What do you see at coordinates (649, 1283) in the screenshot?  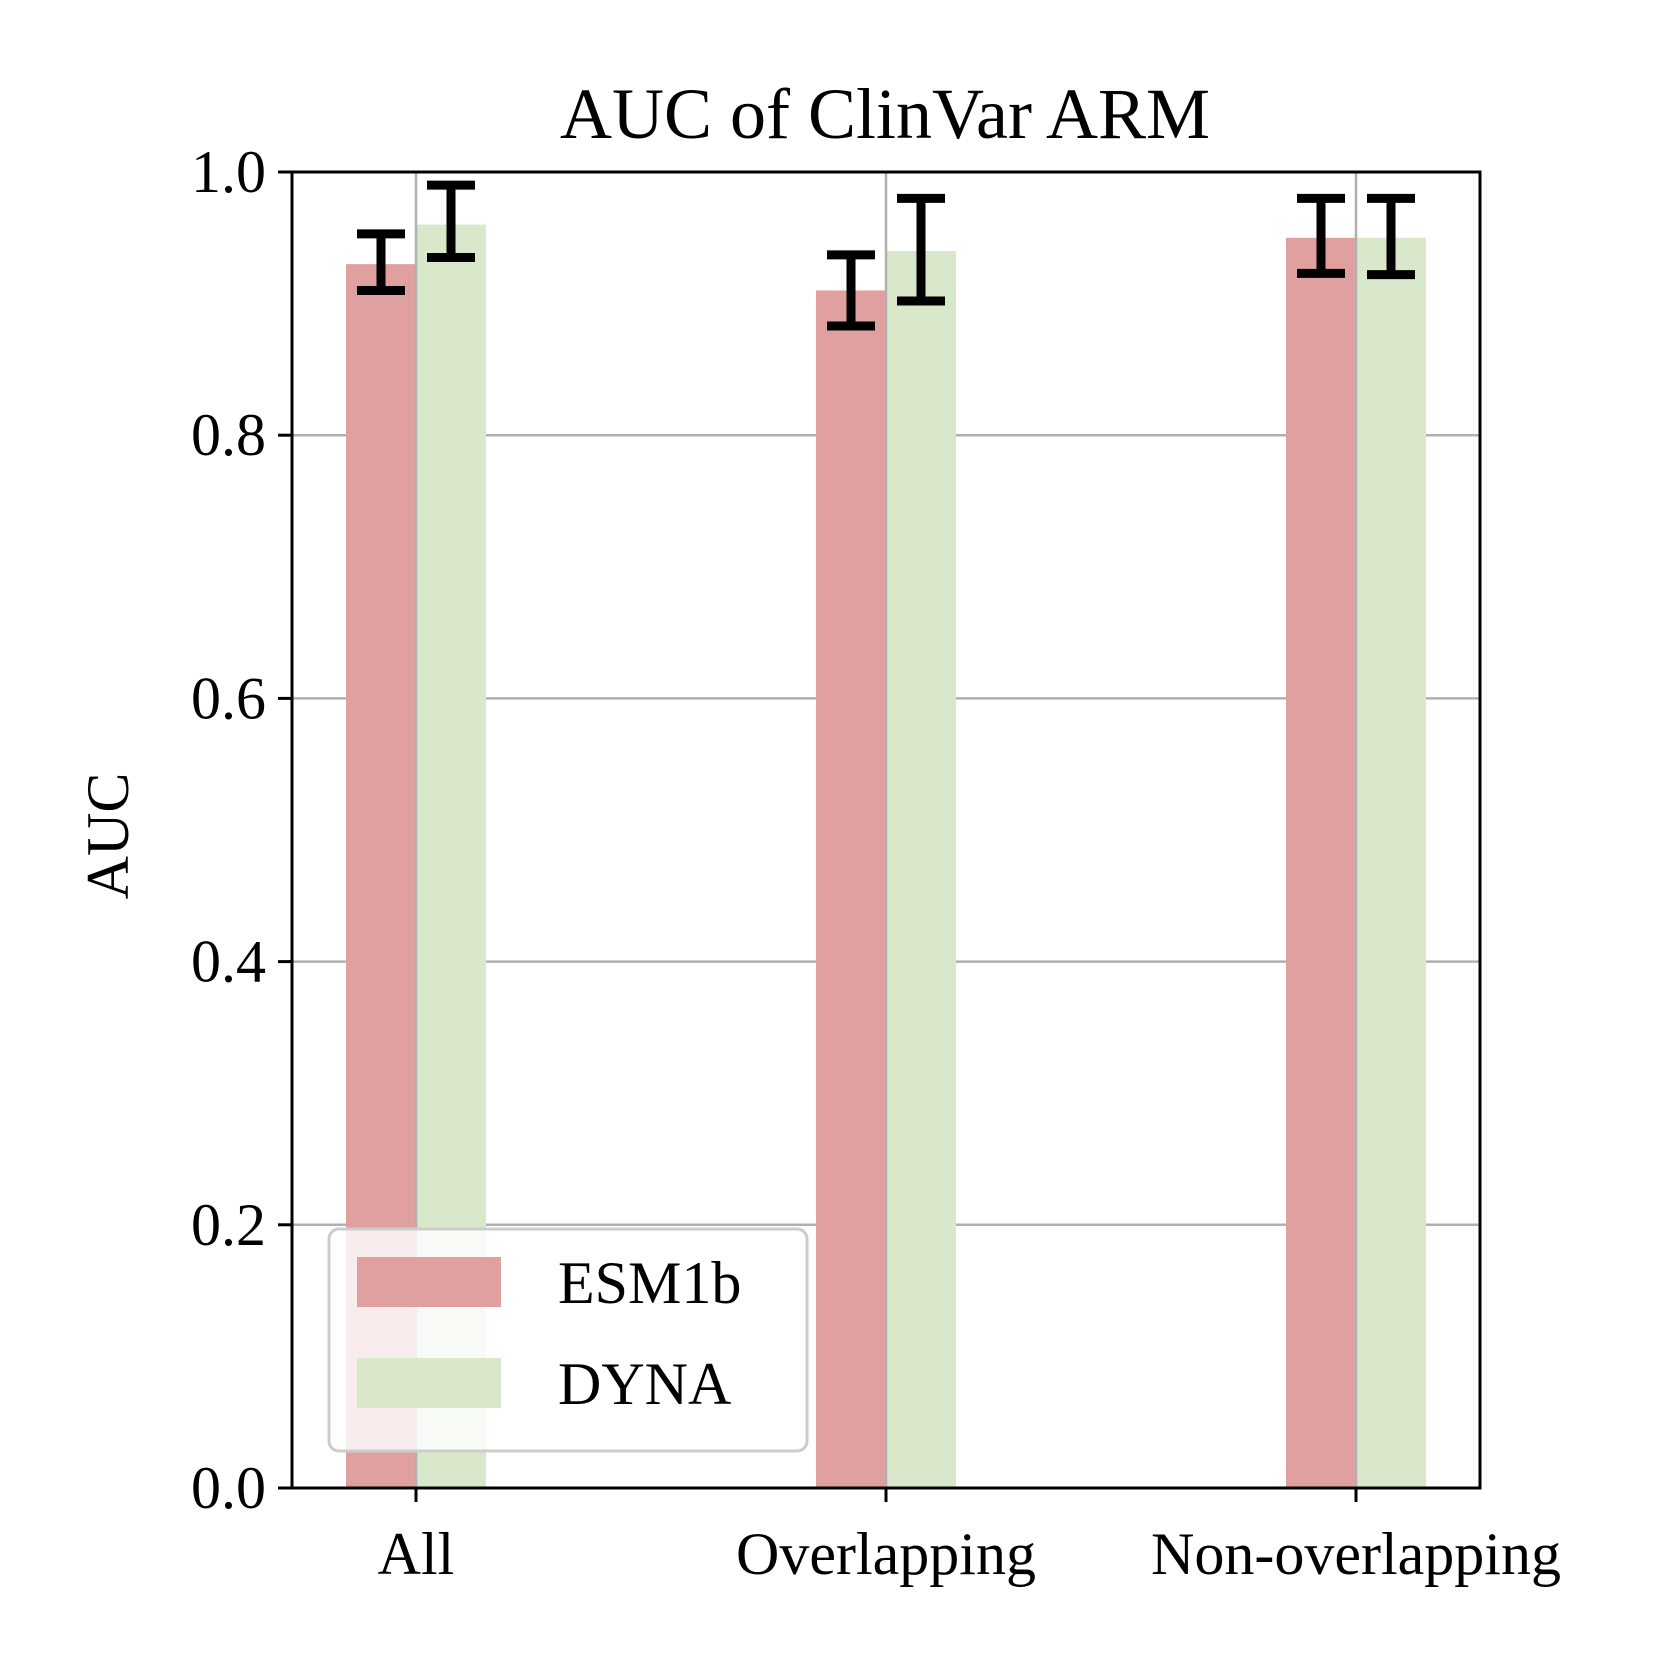 I see `legend-label-esm1b: ESM1b` at bounding box center [649, 1283].